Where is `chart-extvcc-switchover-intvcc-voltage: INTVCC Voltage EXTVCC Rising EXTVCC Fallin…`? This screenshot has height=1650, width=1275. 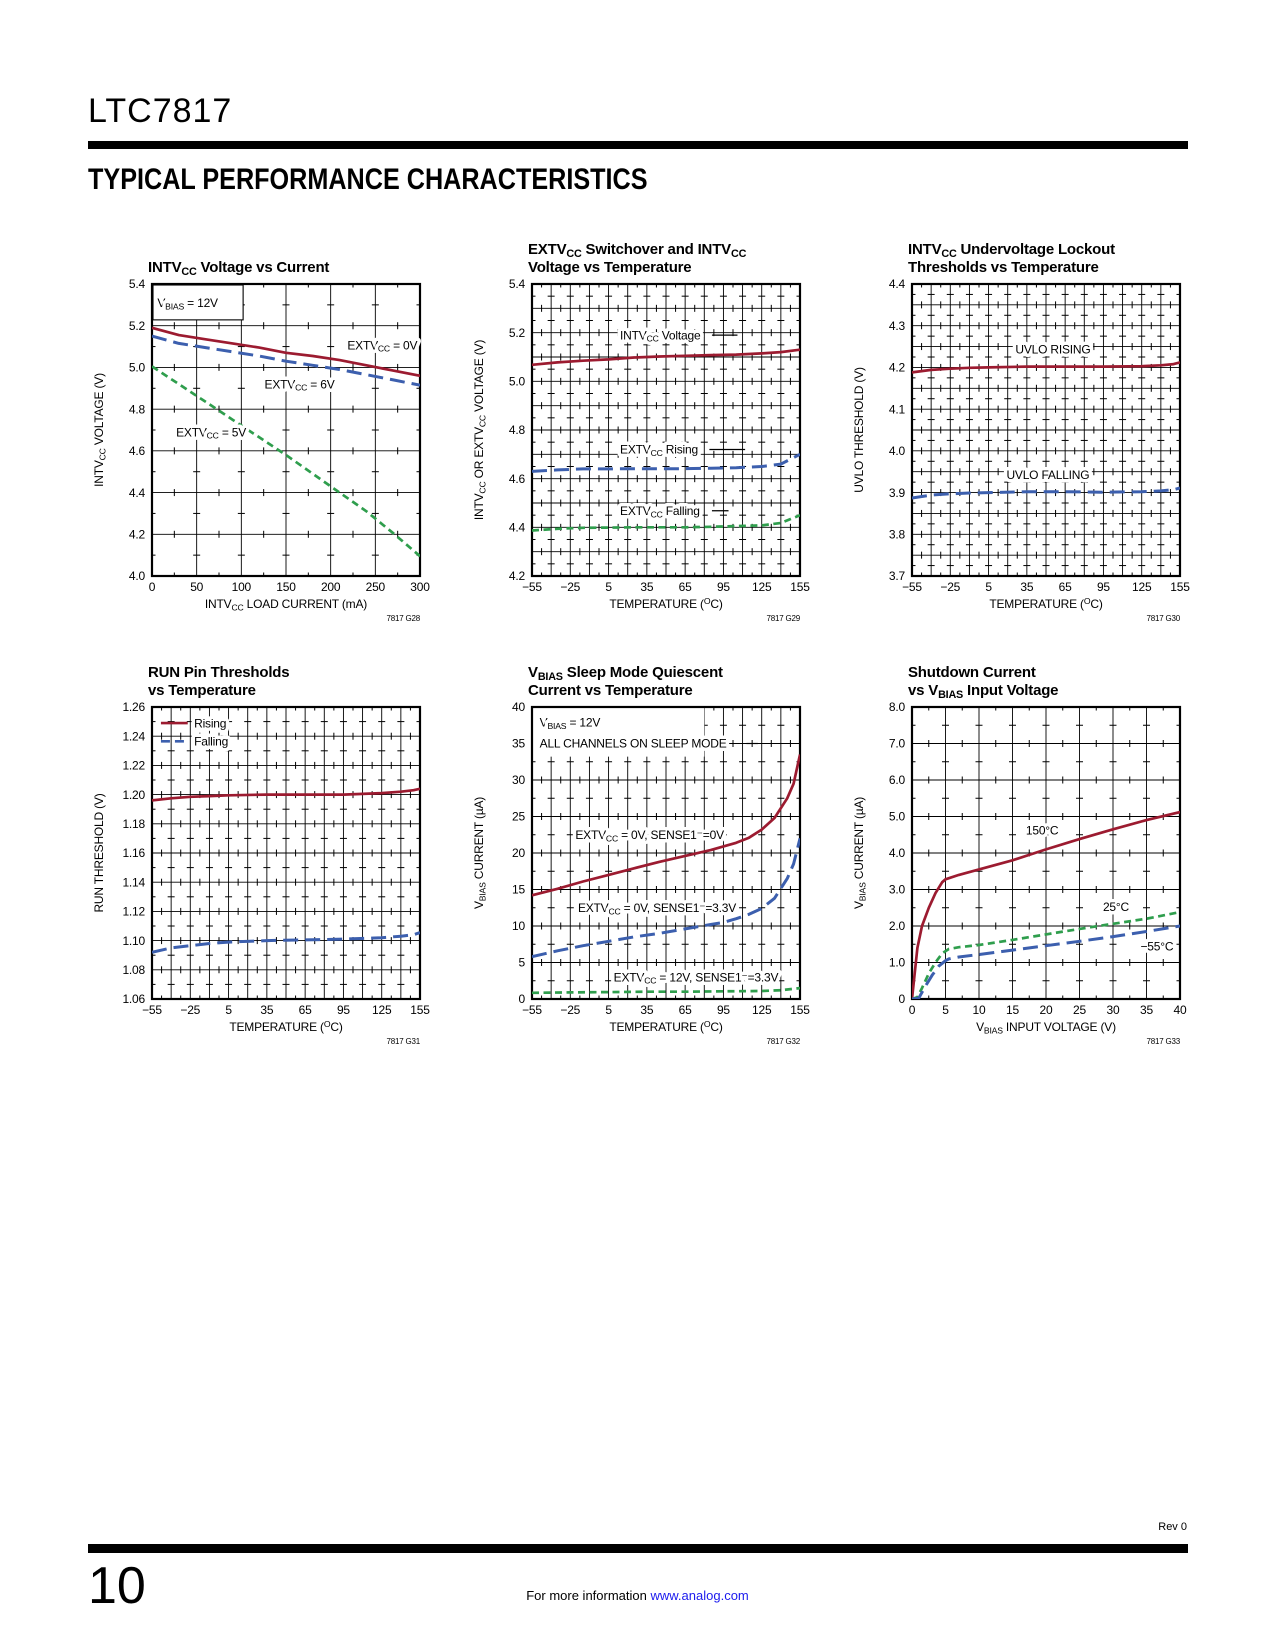
chart-extvcc-switchover-intvcc-voltage: INTVCC Voltage EXTVCC Rising EXTVCC Fallin… is located at coordinates (651, 436).